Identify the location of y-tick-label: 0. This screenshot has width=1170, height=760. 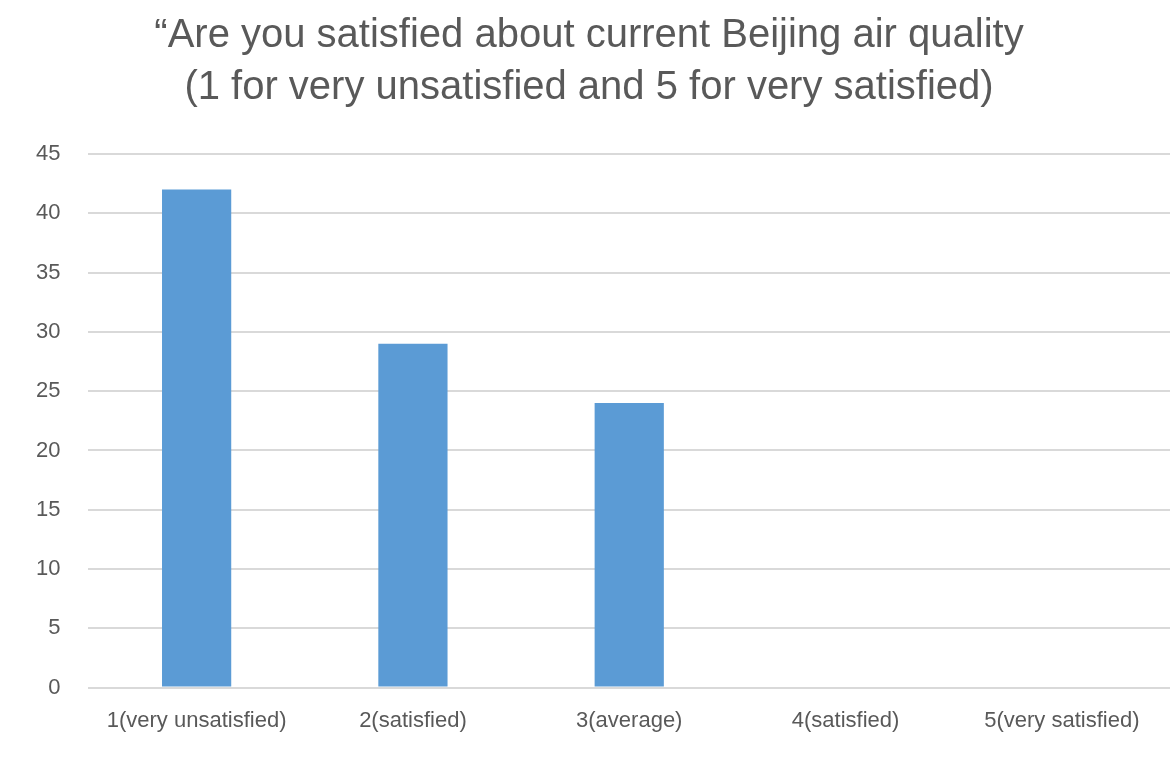
(54, 686).